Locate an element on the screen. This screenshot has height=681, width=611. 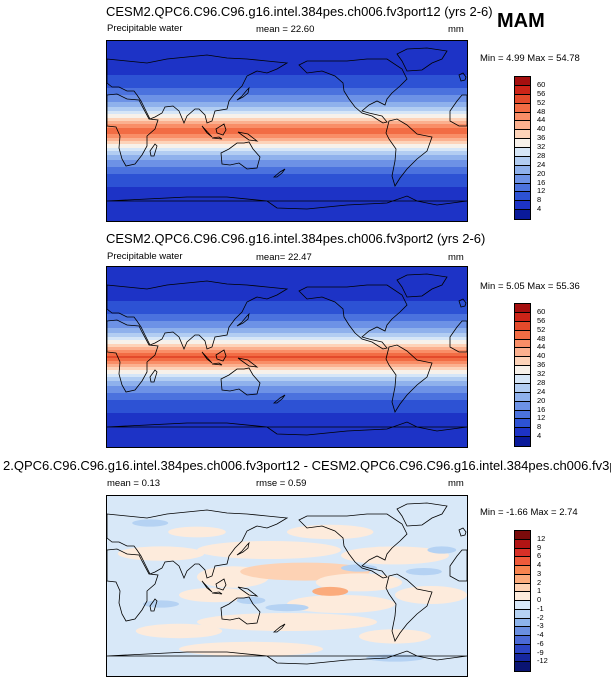
panel3-rmse-value: 0.59 is located at coordinates (297, 483).